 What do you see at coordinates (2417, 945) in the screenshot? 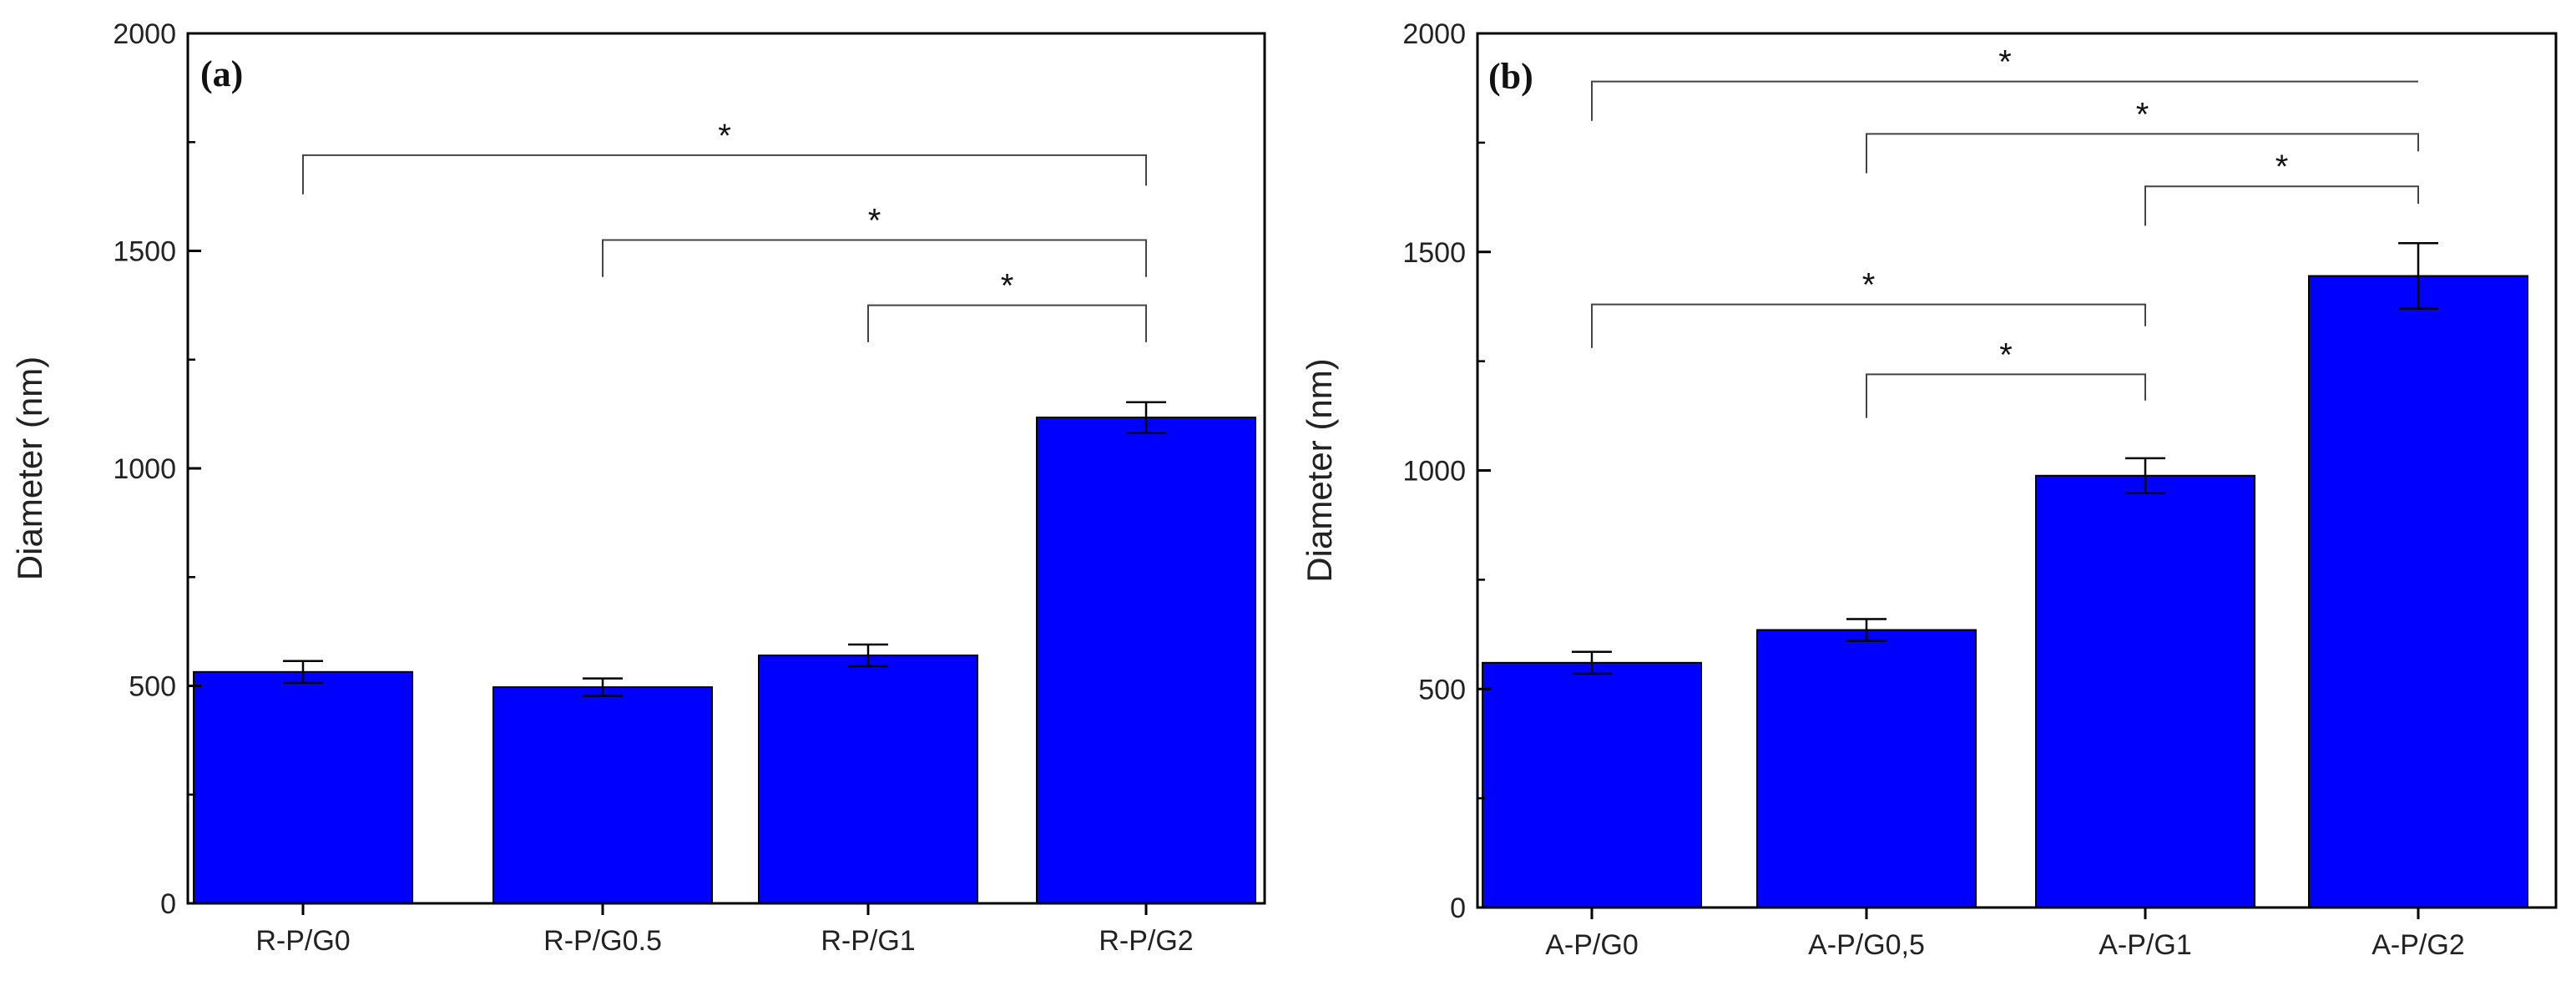
I see `x-tick-label: A-P/G2` at bounding box center [2417, 945].